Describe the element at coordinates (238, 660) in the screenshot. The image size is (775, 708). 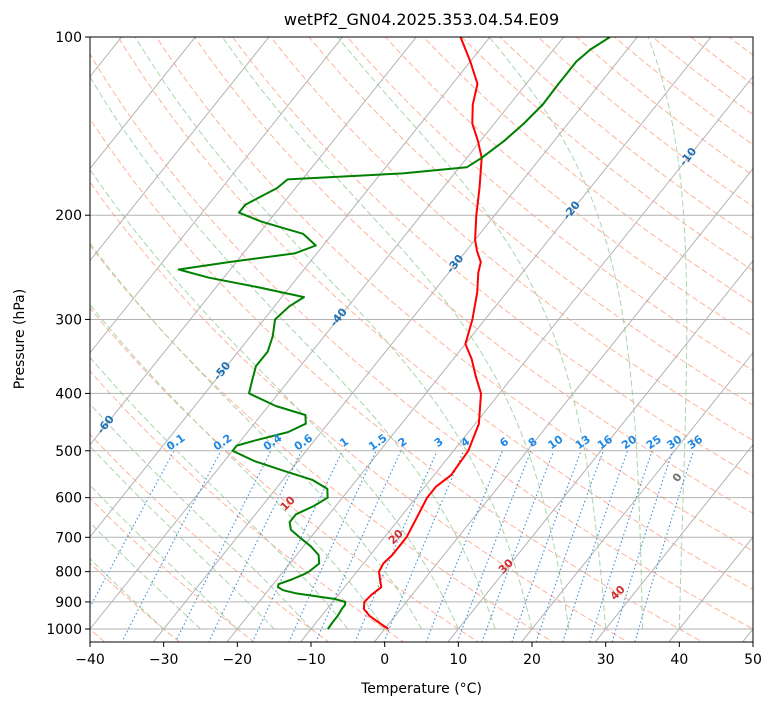
I see `x-tick-label: −20` at that location.